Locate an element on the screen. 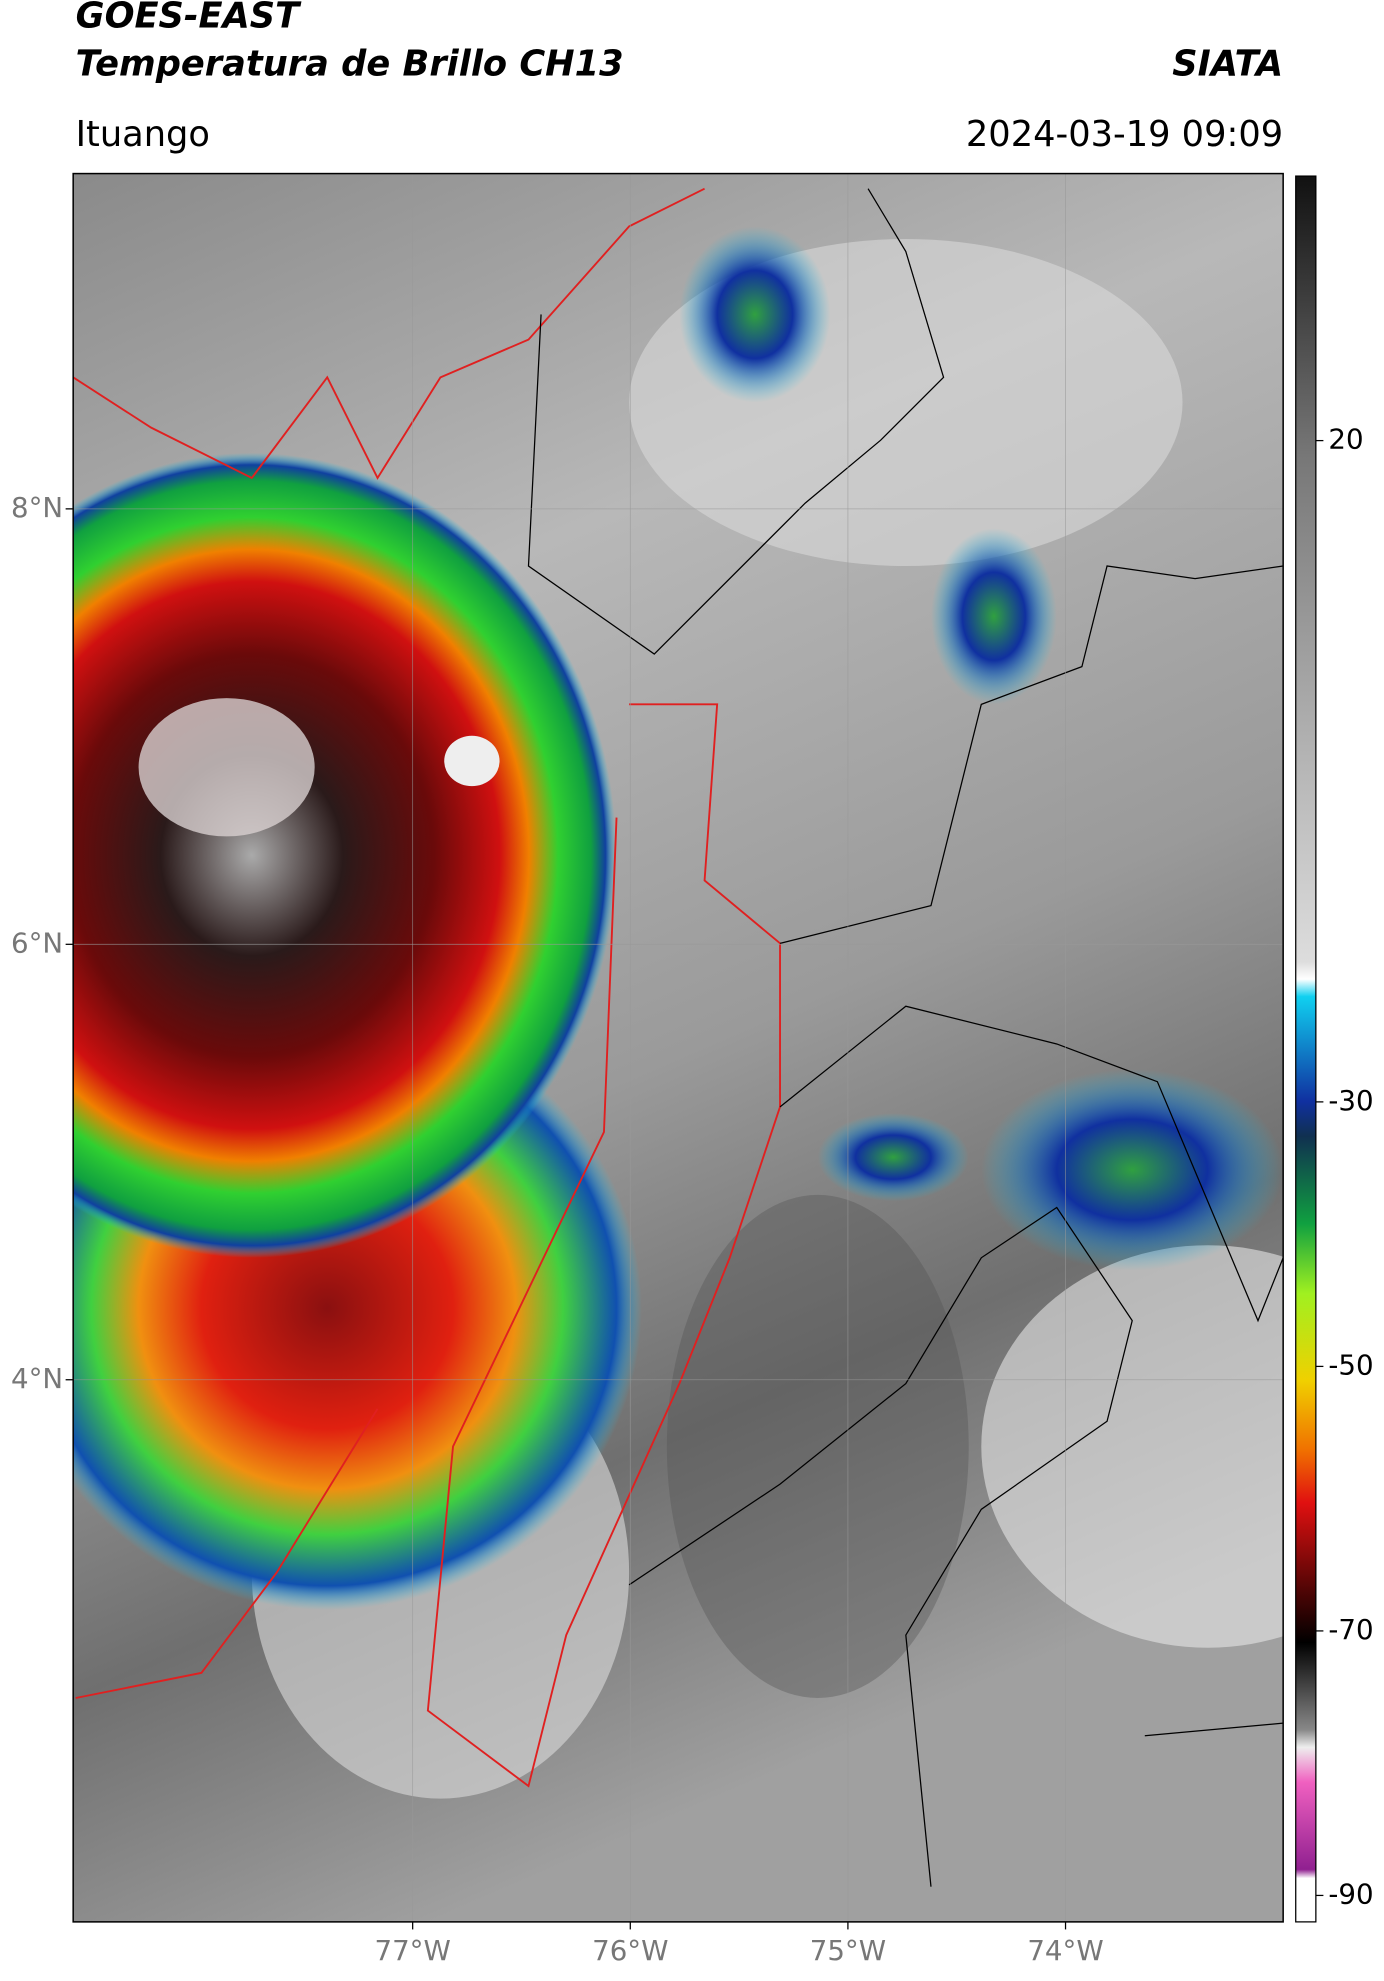 The image size is (1384, 1981). colorbar-tick-label: -90 is located at coordinates (1350, 1893).